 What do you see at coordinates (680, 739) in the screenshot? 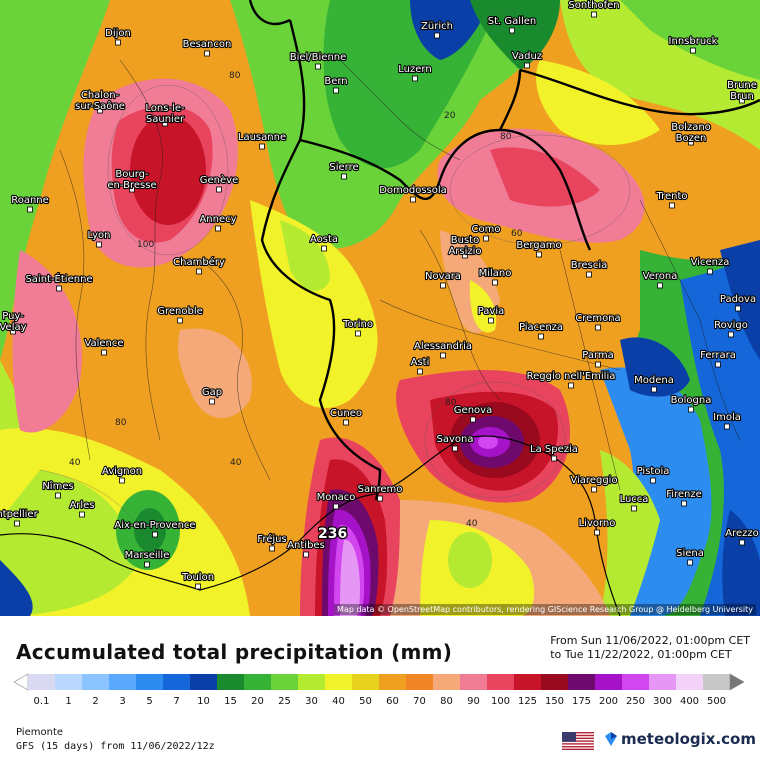
I see `brand-logo: meteologix.com` at bounding box center [680, 739].